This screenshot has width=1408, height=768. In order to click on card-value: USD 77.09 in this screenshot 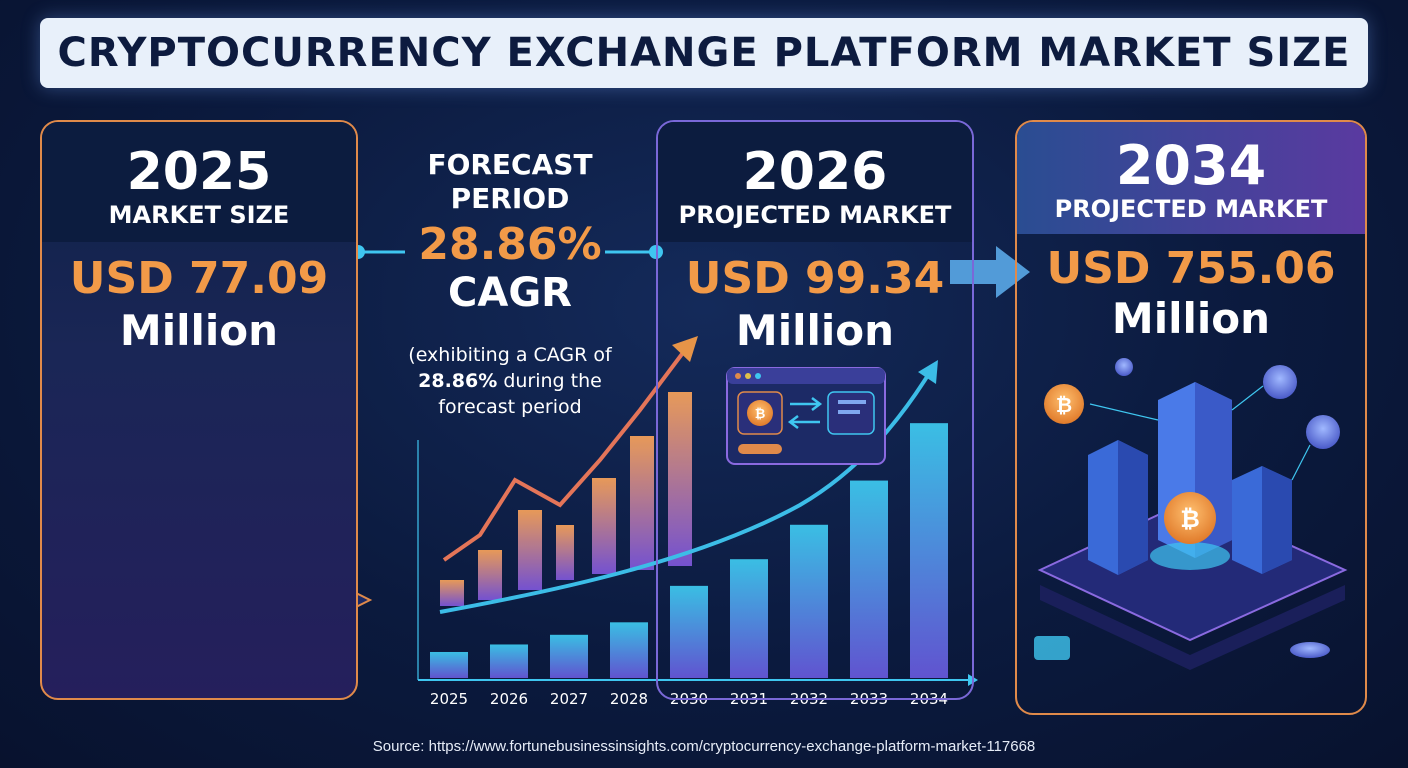, I will do `click(199, 278)`.